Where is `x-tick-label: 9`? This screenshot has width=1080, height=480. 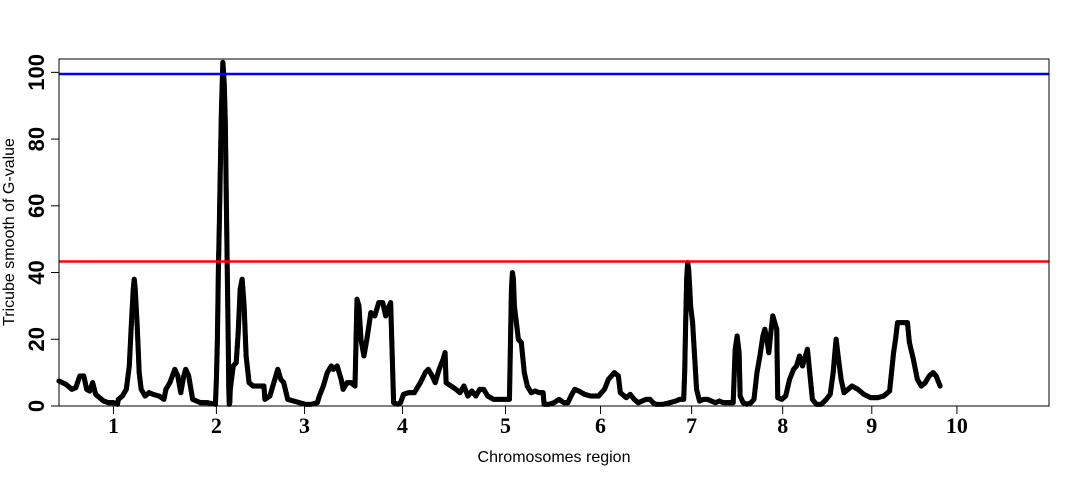 x-tick-label: 9 is located at coordinates (871, 425).